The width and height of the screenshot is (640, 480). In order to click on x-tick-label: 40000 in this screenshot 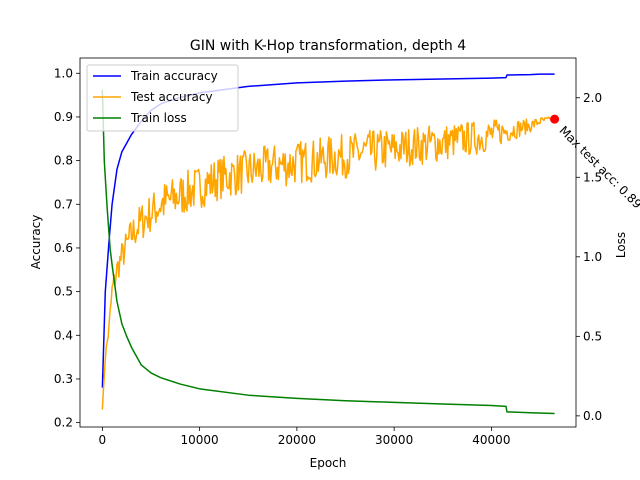, I will do `click(491, 440)`.